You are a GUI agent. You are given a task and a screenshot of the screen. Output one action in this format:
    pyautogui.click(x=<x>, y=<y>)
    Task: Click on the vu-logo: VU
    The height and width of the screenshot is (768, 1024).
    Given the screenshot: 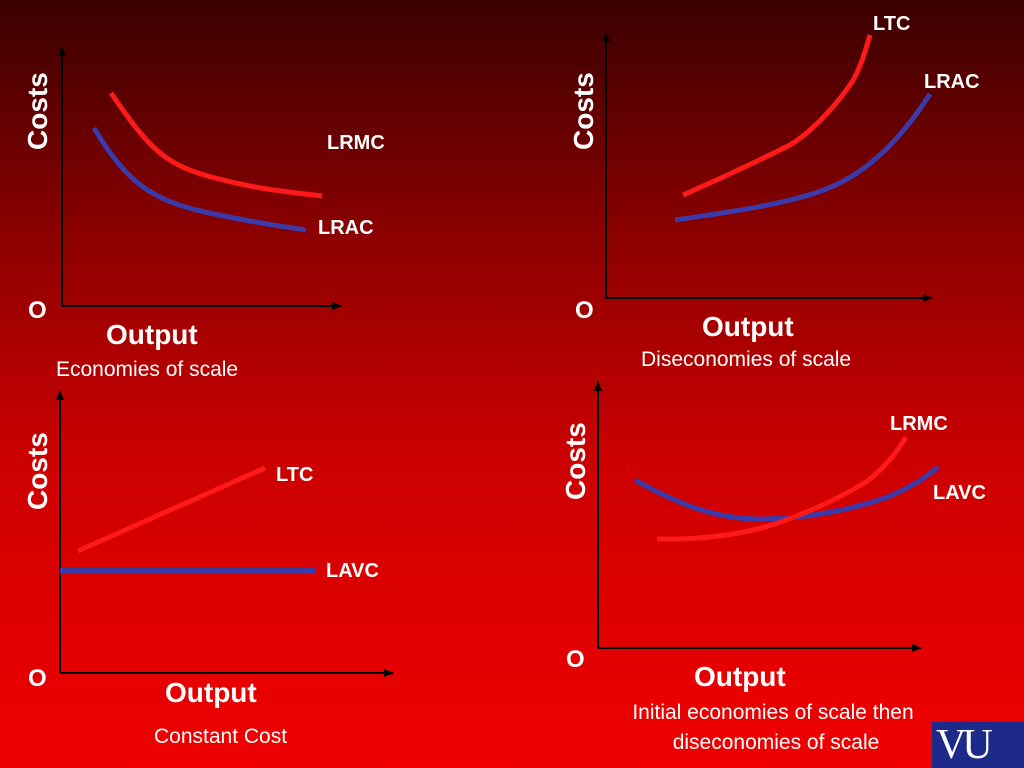 What is the action you would take?
    pyautogui.click(x=978, y=745)
    